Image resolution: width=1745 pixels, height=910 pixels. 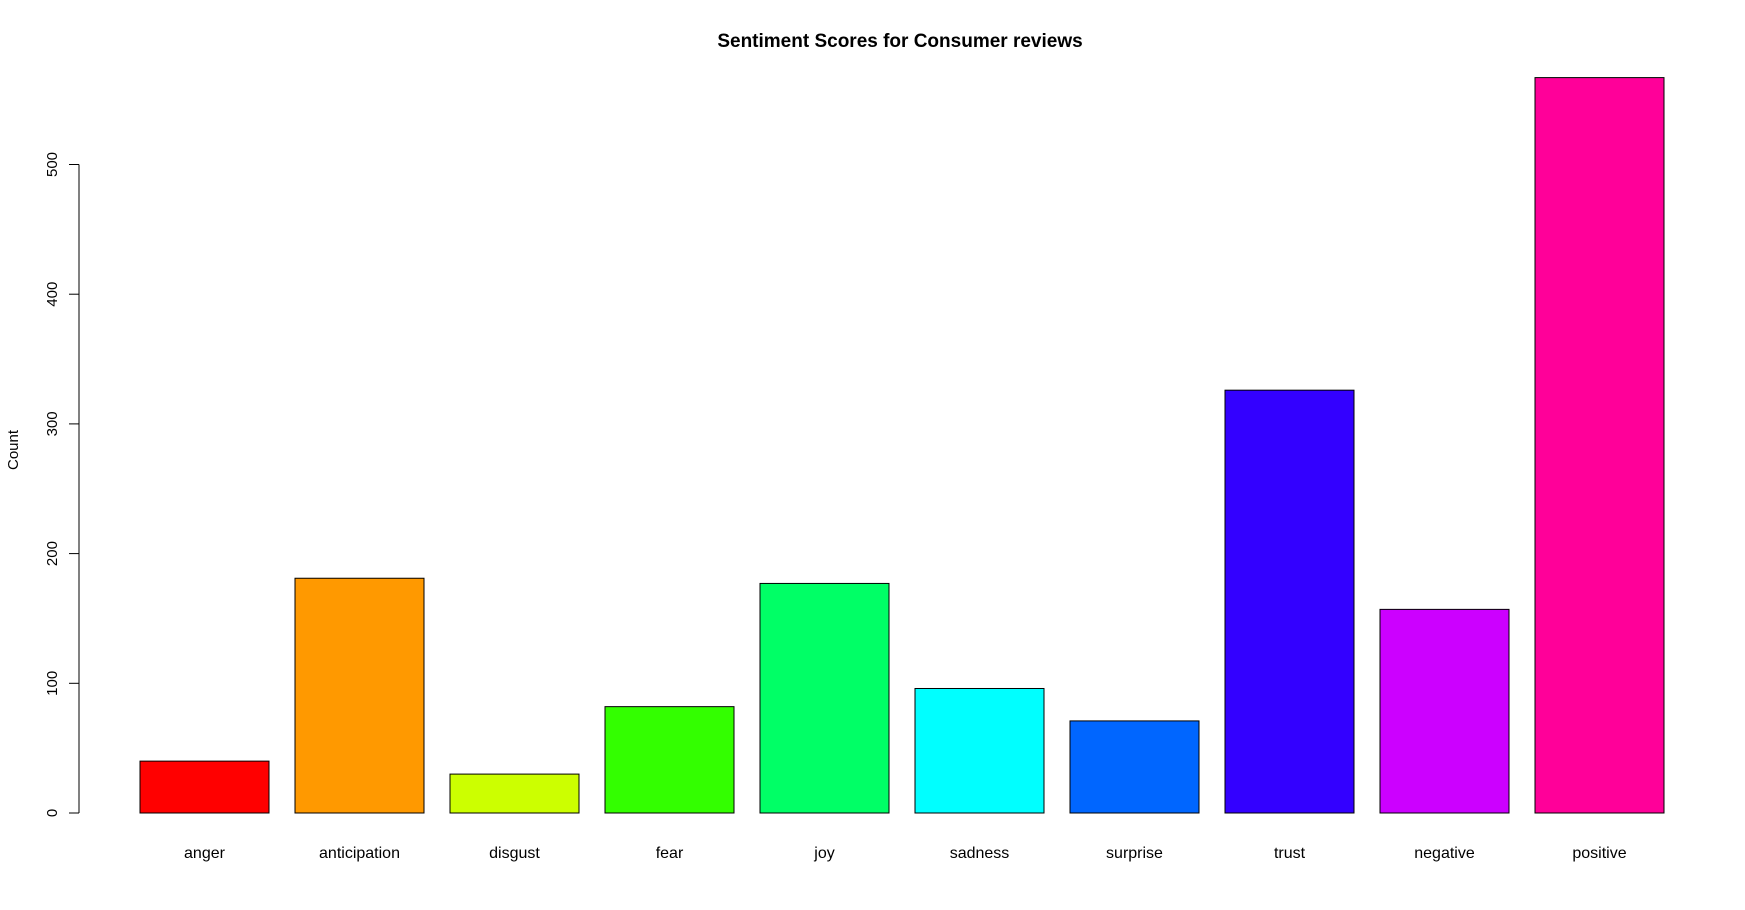 What do you see at coordinates (52, 294) in the screenshot?
I see `y-tick-label: 400` at bounding box center [52, 294].